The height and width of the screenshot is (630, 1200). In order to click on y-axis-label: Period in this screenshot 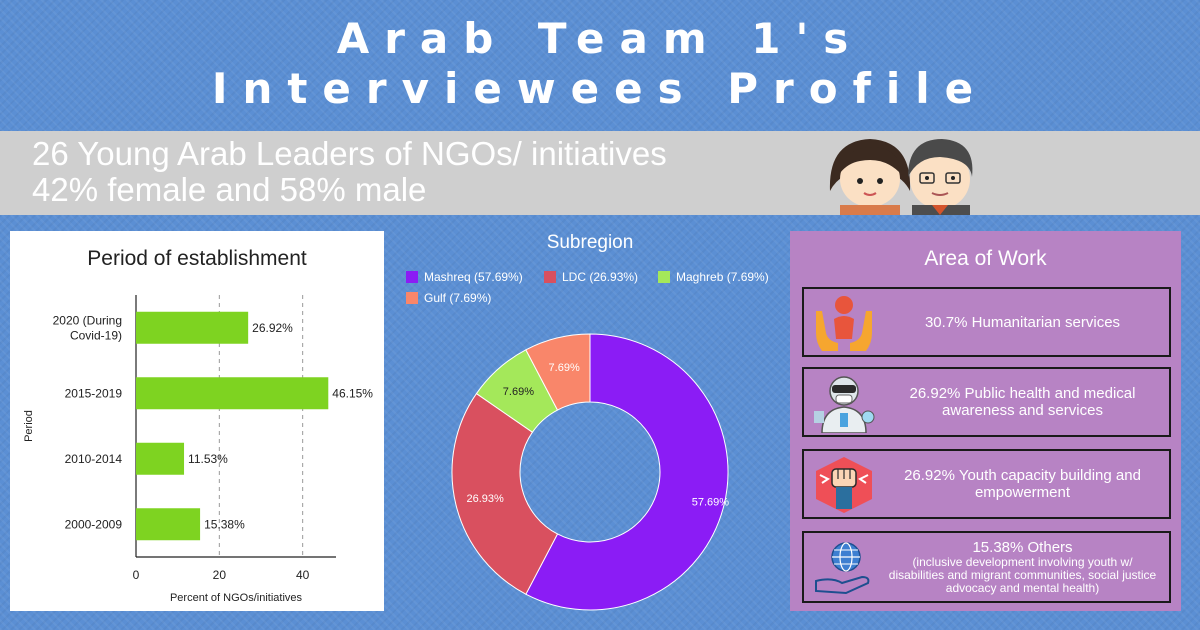, I will do `click(29, 426)`.